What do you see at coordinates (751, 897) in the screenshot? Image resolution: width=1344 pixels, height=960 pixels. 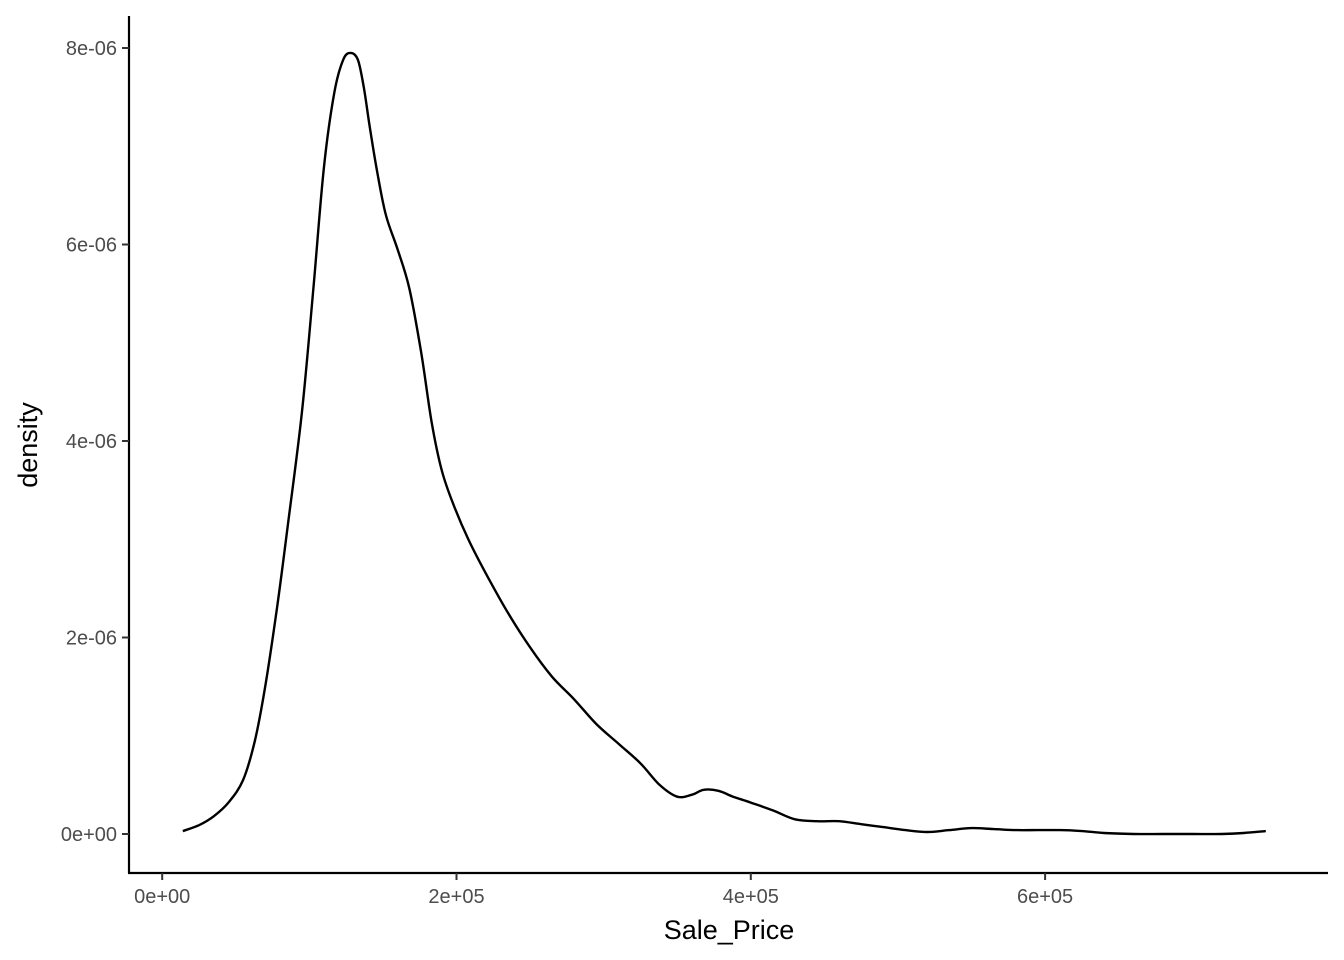 I see `x-tick-label: 4e+05` at bounding box center [751, 897].